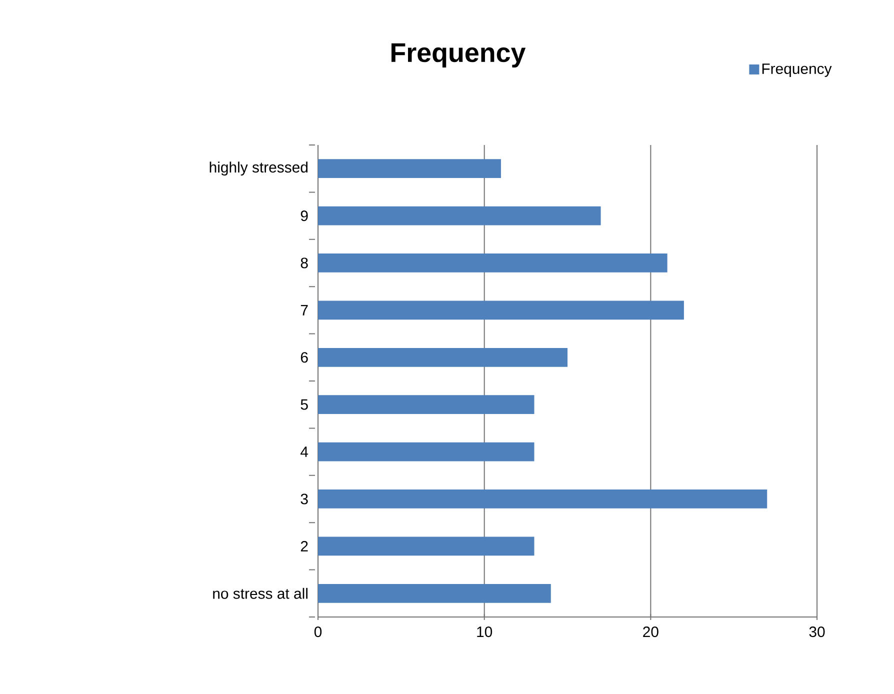  I want to click on y-tick-label: 5, so click(304, 404).